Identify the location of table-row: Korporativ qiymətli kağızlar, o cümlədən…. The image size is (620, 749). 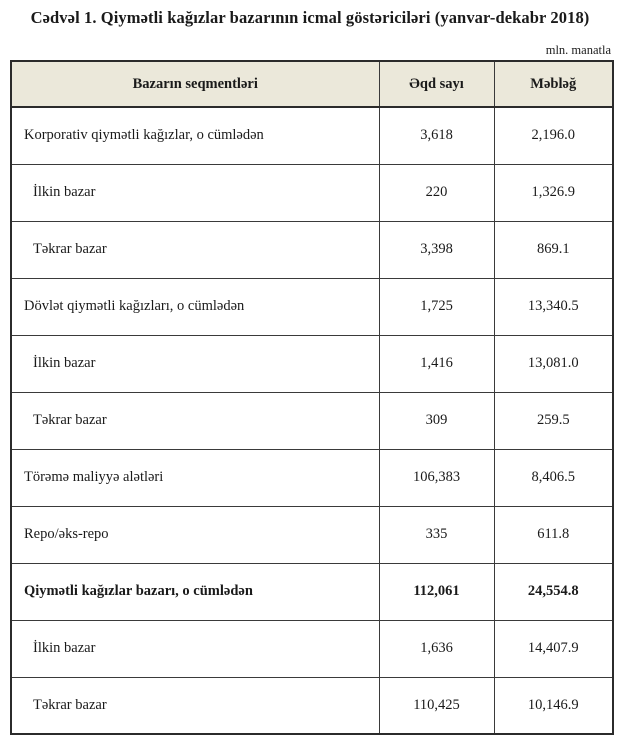
(312, 135).